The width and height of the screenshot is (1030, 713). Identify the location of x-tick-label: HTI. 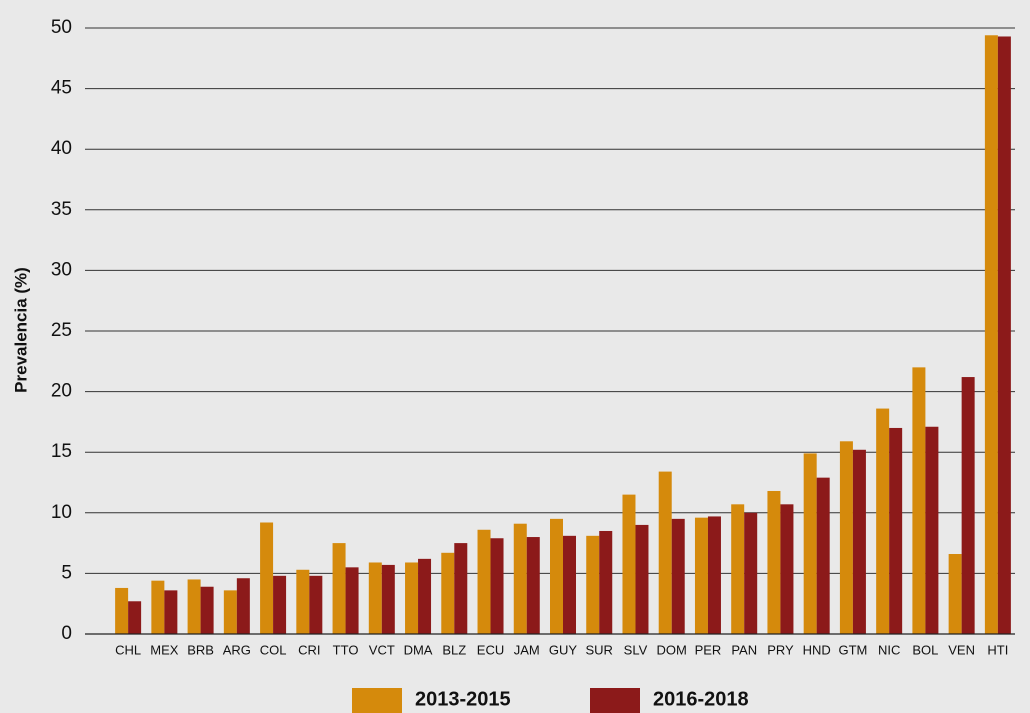
(997, 649).